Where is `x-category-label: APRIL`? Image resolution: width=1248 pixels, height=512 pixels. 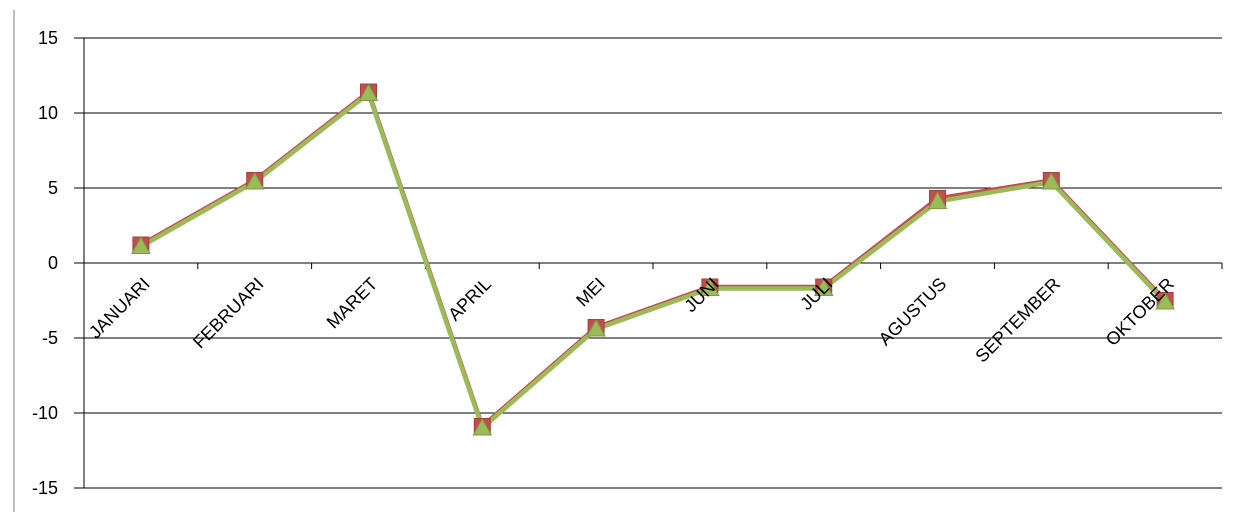
x-category-label: APRIL is located at coordinates (469, 299).